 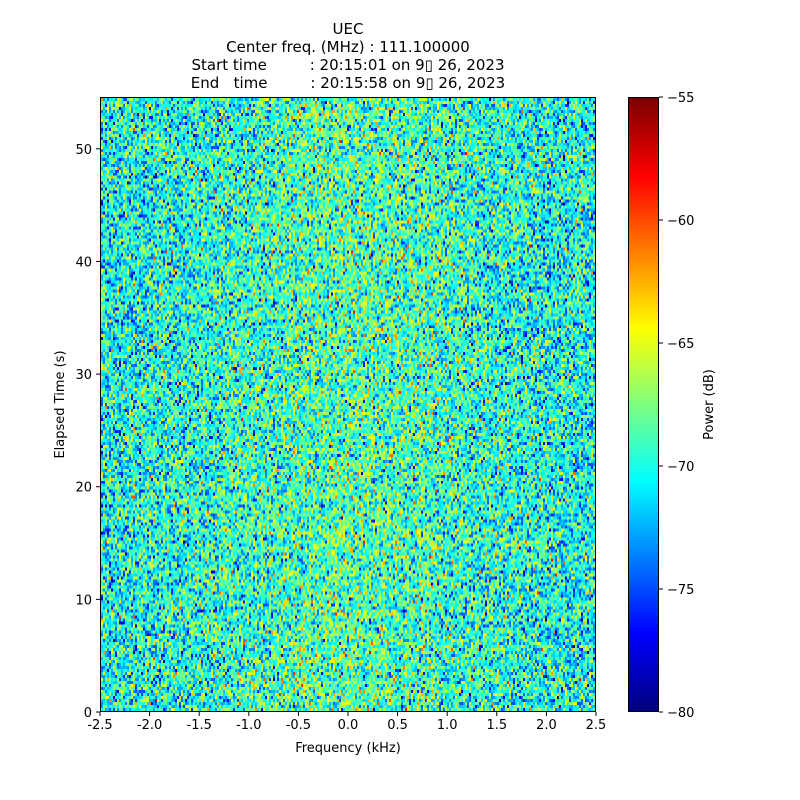 I want to click on y-tick-label: 40, so click(x=83, y=262).